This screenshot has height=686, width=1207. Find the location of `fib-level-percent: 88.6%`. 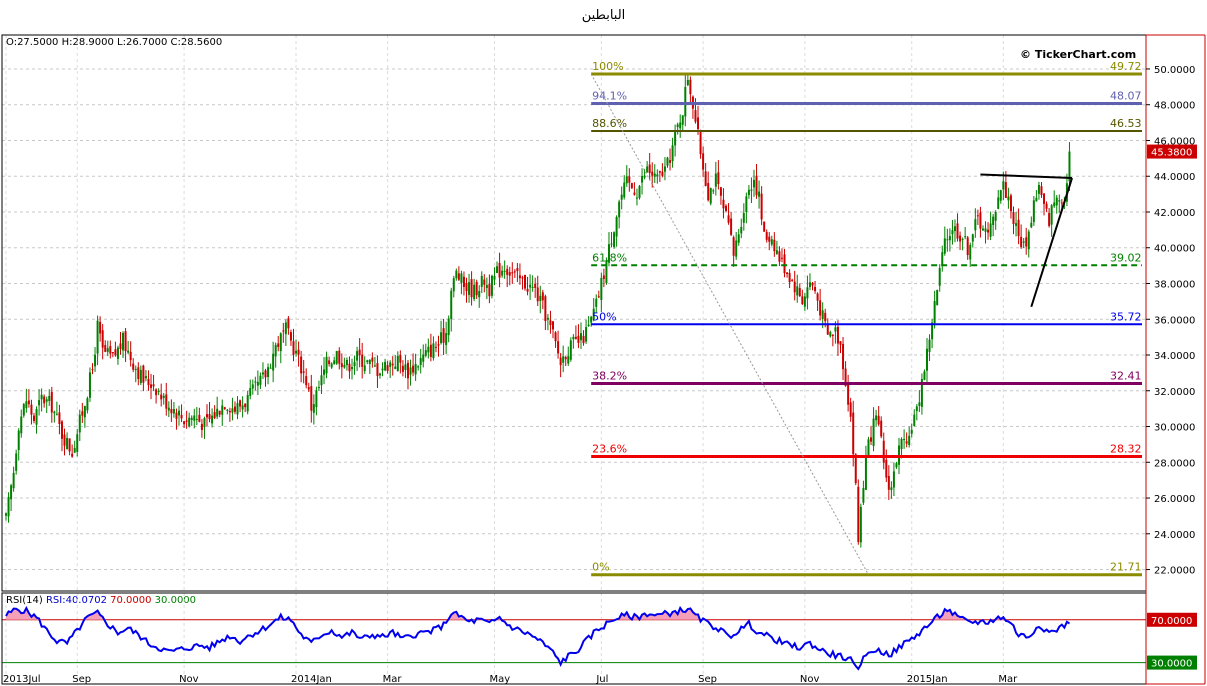

fib-level-percent: 88.6% is located at coordinates (609, 123).